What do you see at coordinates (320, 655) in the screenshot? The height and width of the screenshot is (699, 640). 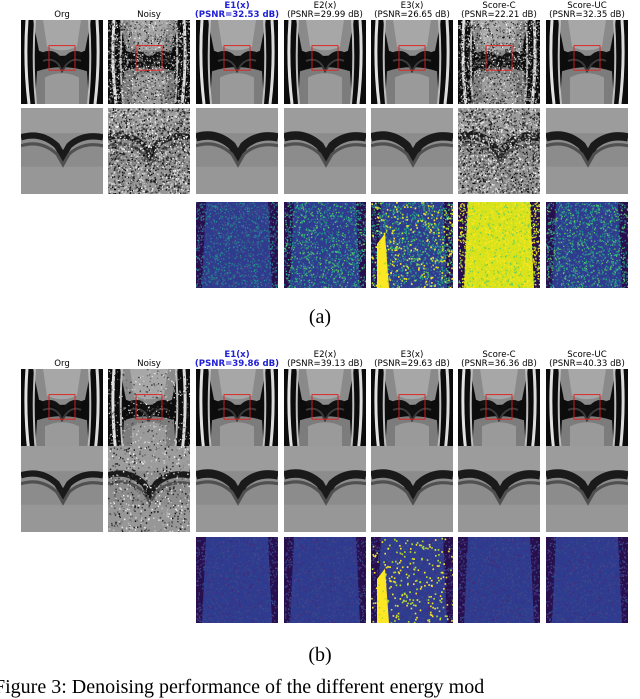 I see `subfigure-label: (b)` at bounding box center [320, 655].